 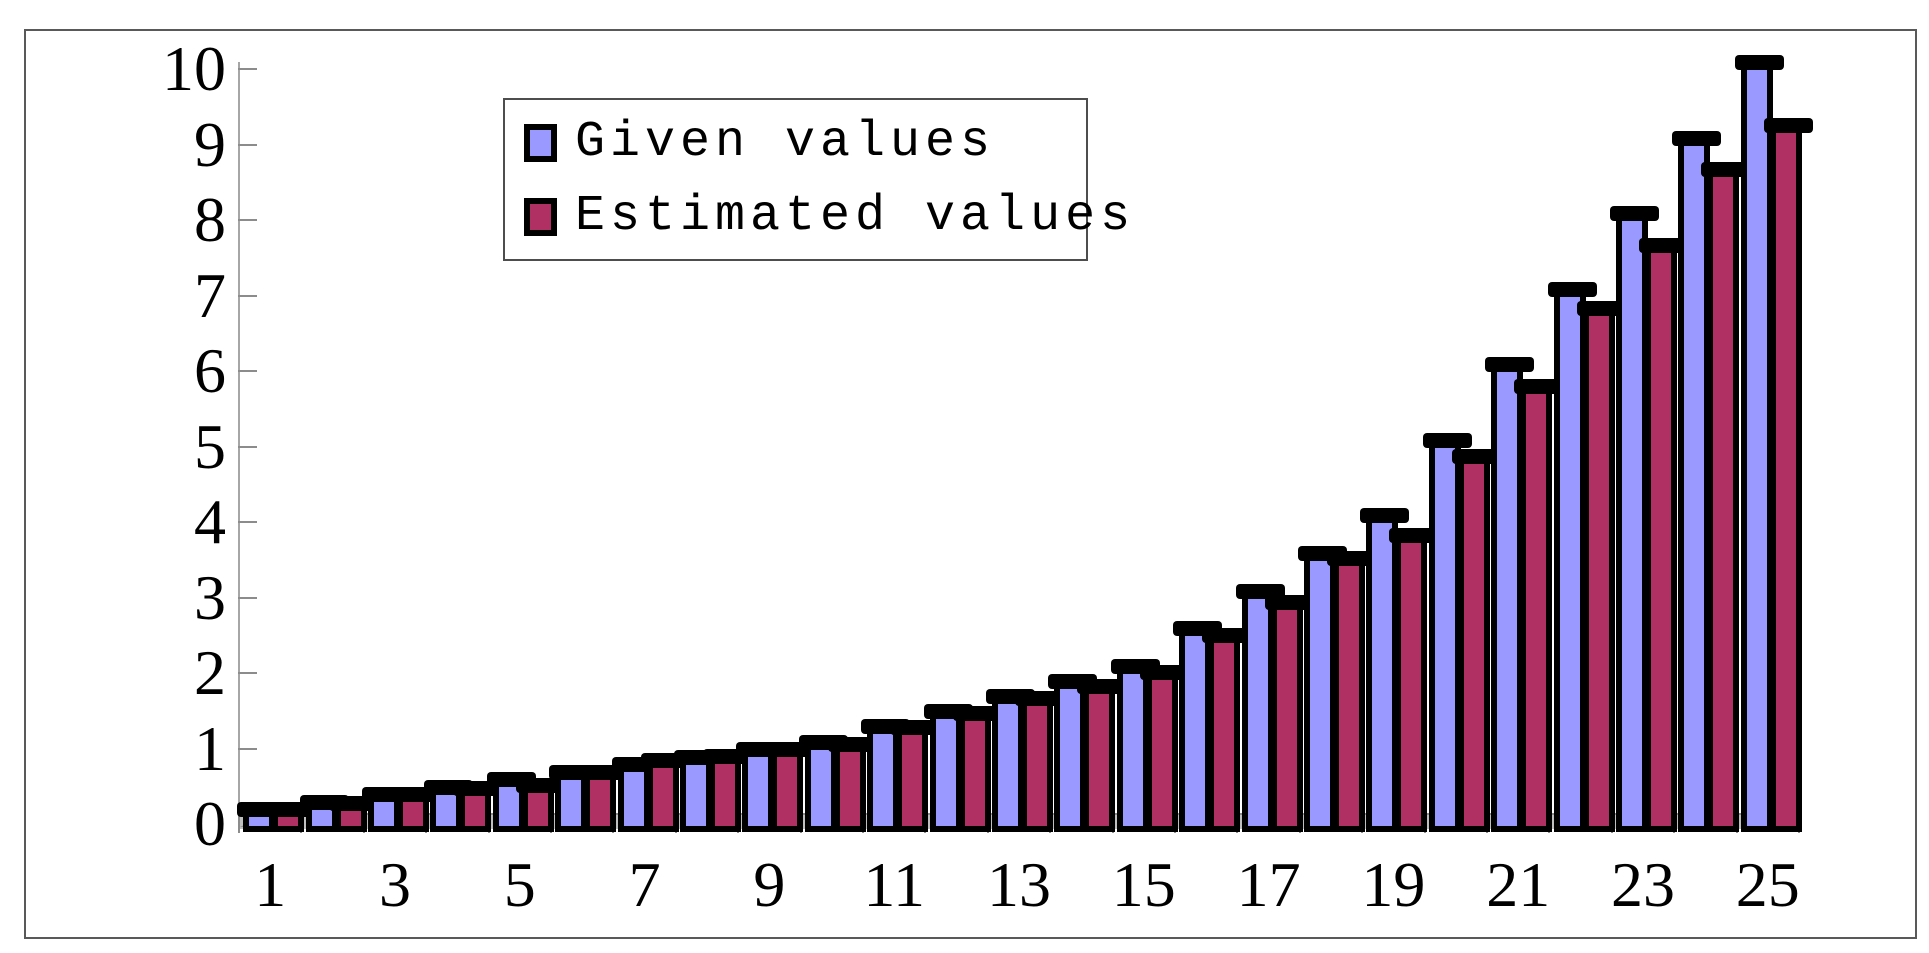 What do you see at coordinates (210, 295) in the screenshot?
I see `y-axis-label: 7` at bounding box center [210, 295].